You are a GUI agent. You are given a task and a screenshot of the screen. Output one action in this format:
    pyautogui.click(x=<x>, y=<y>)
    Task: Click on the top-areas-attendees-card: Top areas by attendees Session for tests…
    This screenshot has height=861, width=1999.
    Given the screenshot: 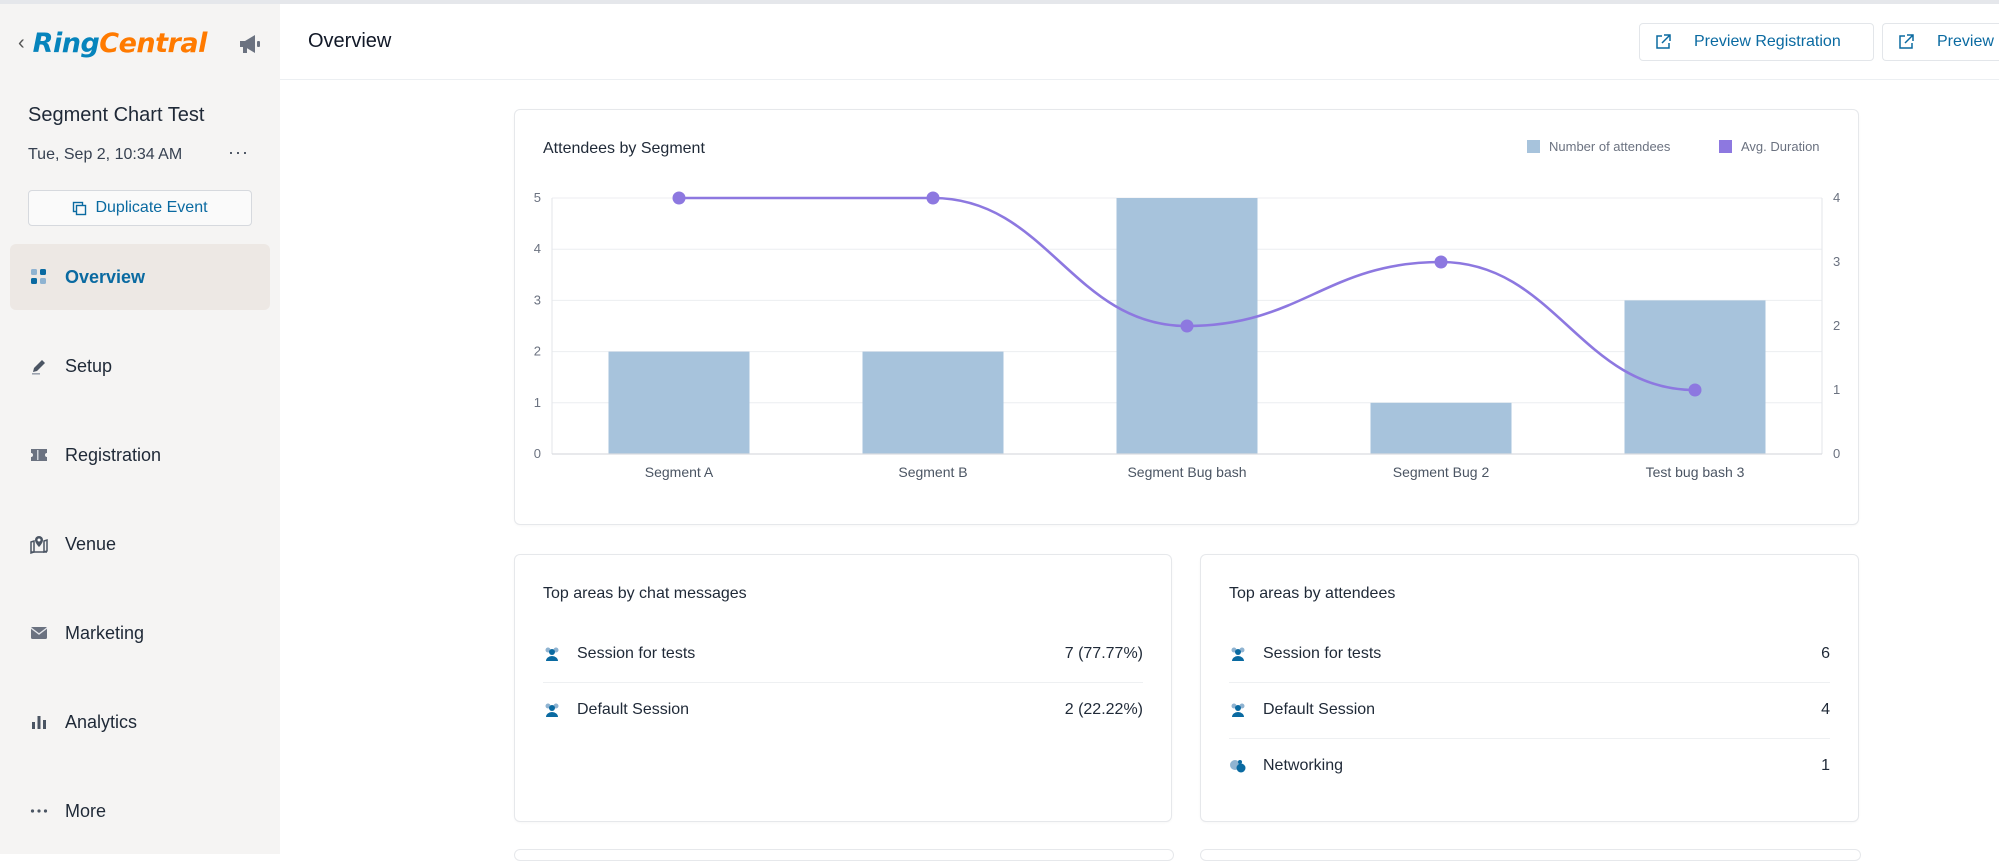 What is the action you would take?
    pyautogui.click(x=1529, y=688)
    